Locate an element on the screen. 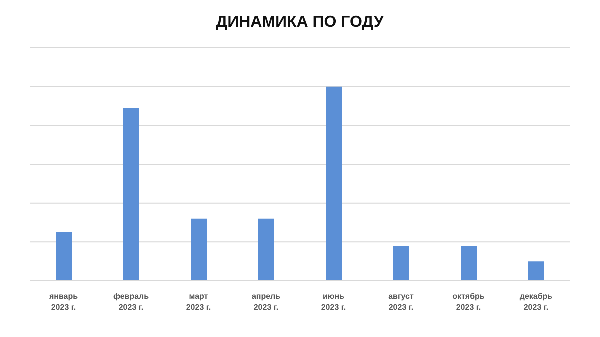  x-tick-label: июнь 2023 г. is located at coordinates (333, 302).